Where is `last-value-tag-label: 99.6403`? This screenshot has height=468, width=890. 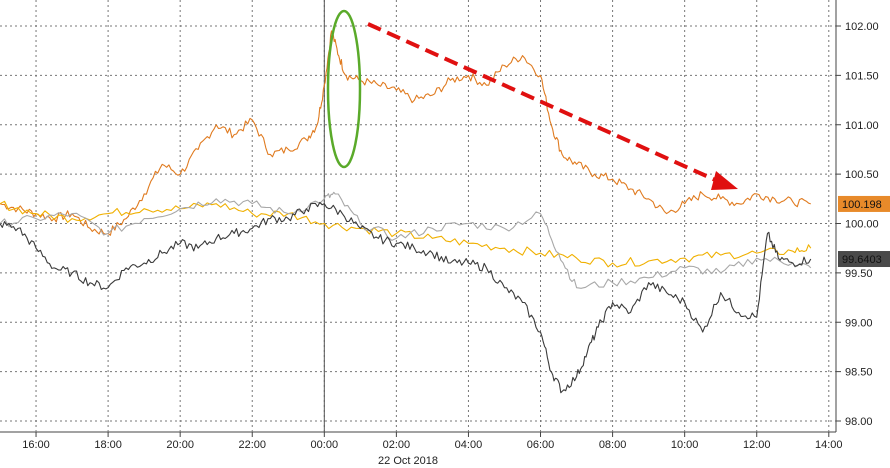 last-value-tag-label: 99.6403 is located at coordinates (862, 260).